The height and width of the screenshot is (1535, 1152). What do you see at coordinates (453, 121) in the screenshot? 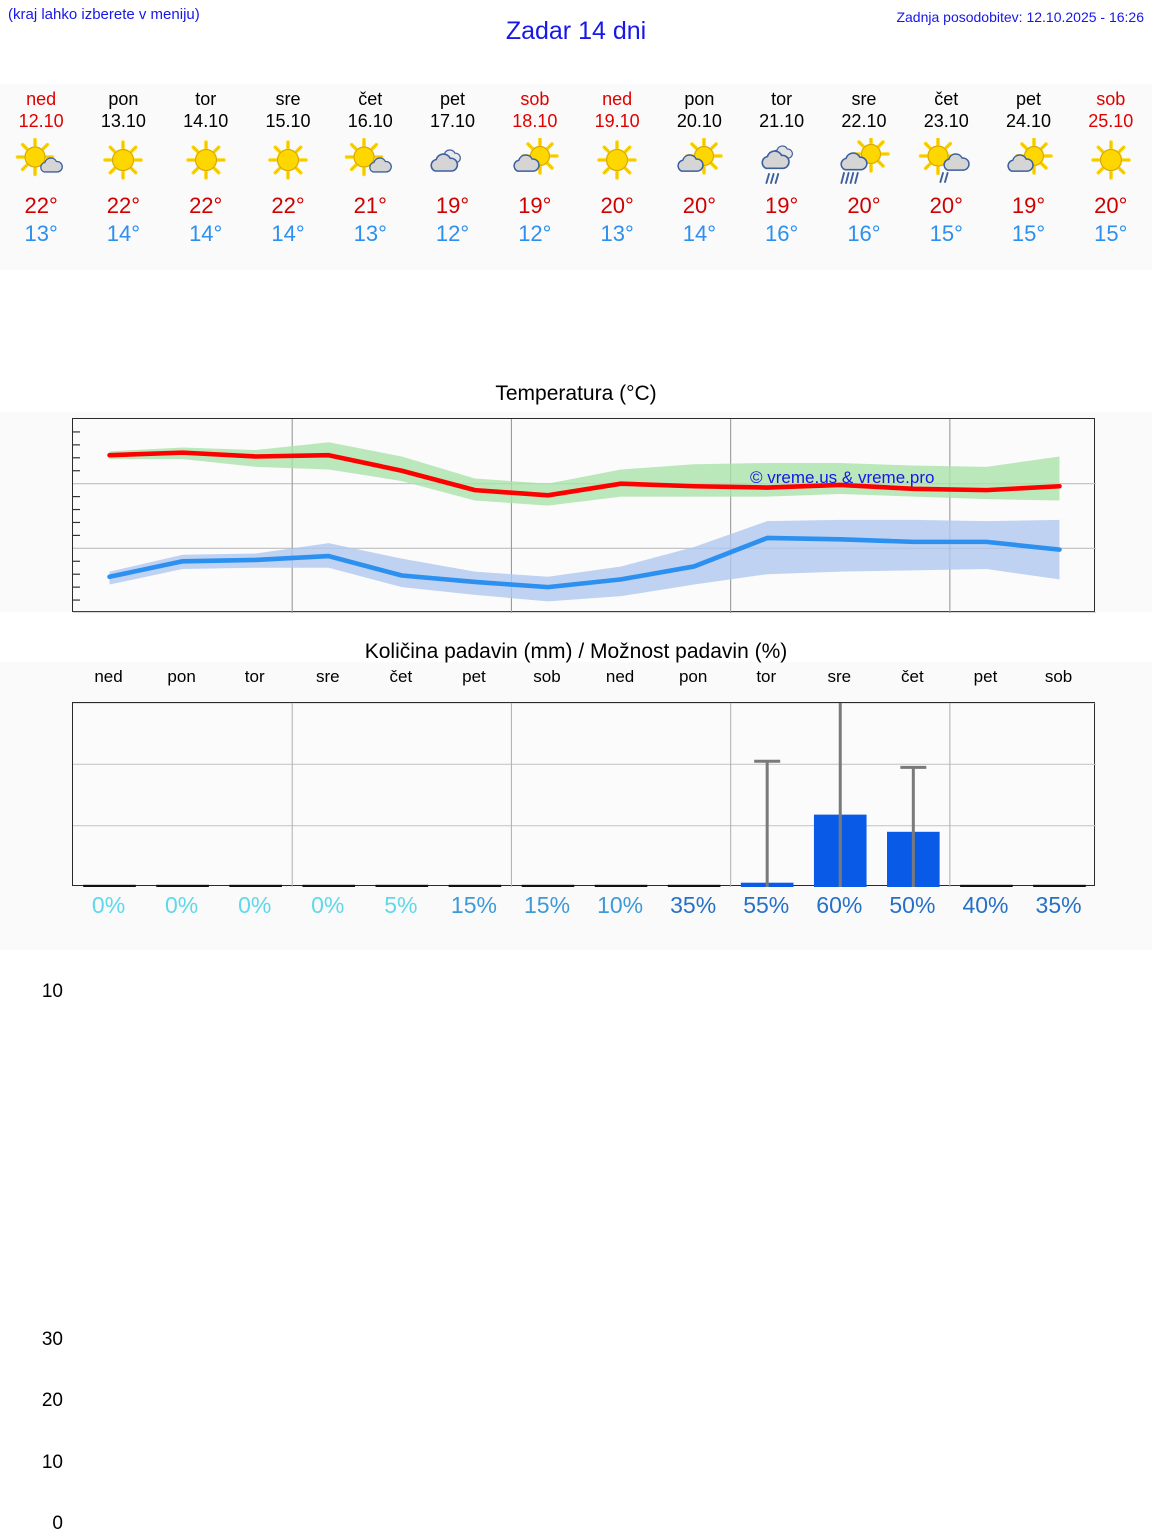
I see `day-date: 17.10` at bounding box center [453, 121].